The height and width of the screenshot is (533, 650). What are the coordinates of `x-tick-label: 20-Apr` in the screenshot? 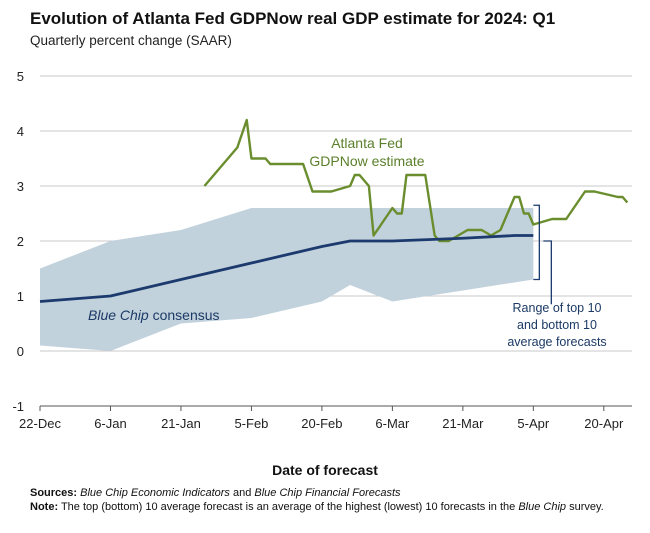 It's located at (604, 423).